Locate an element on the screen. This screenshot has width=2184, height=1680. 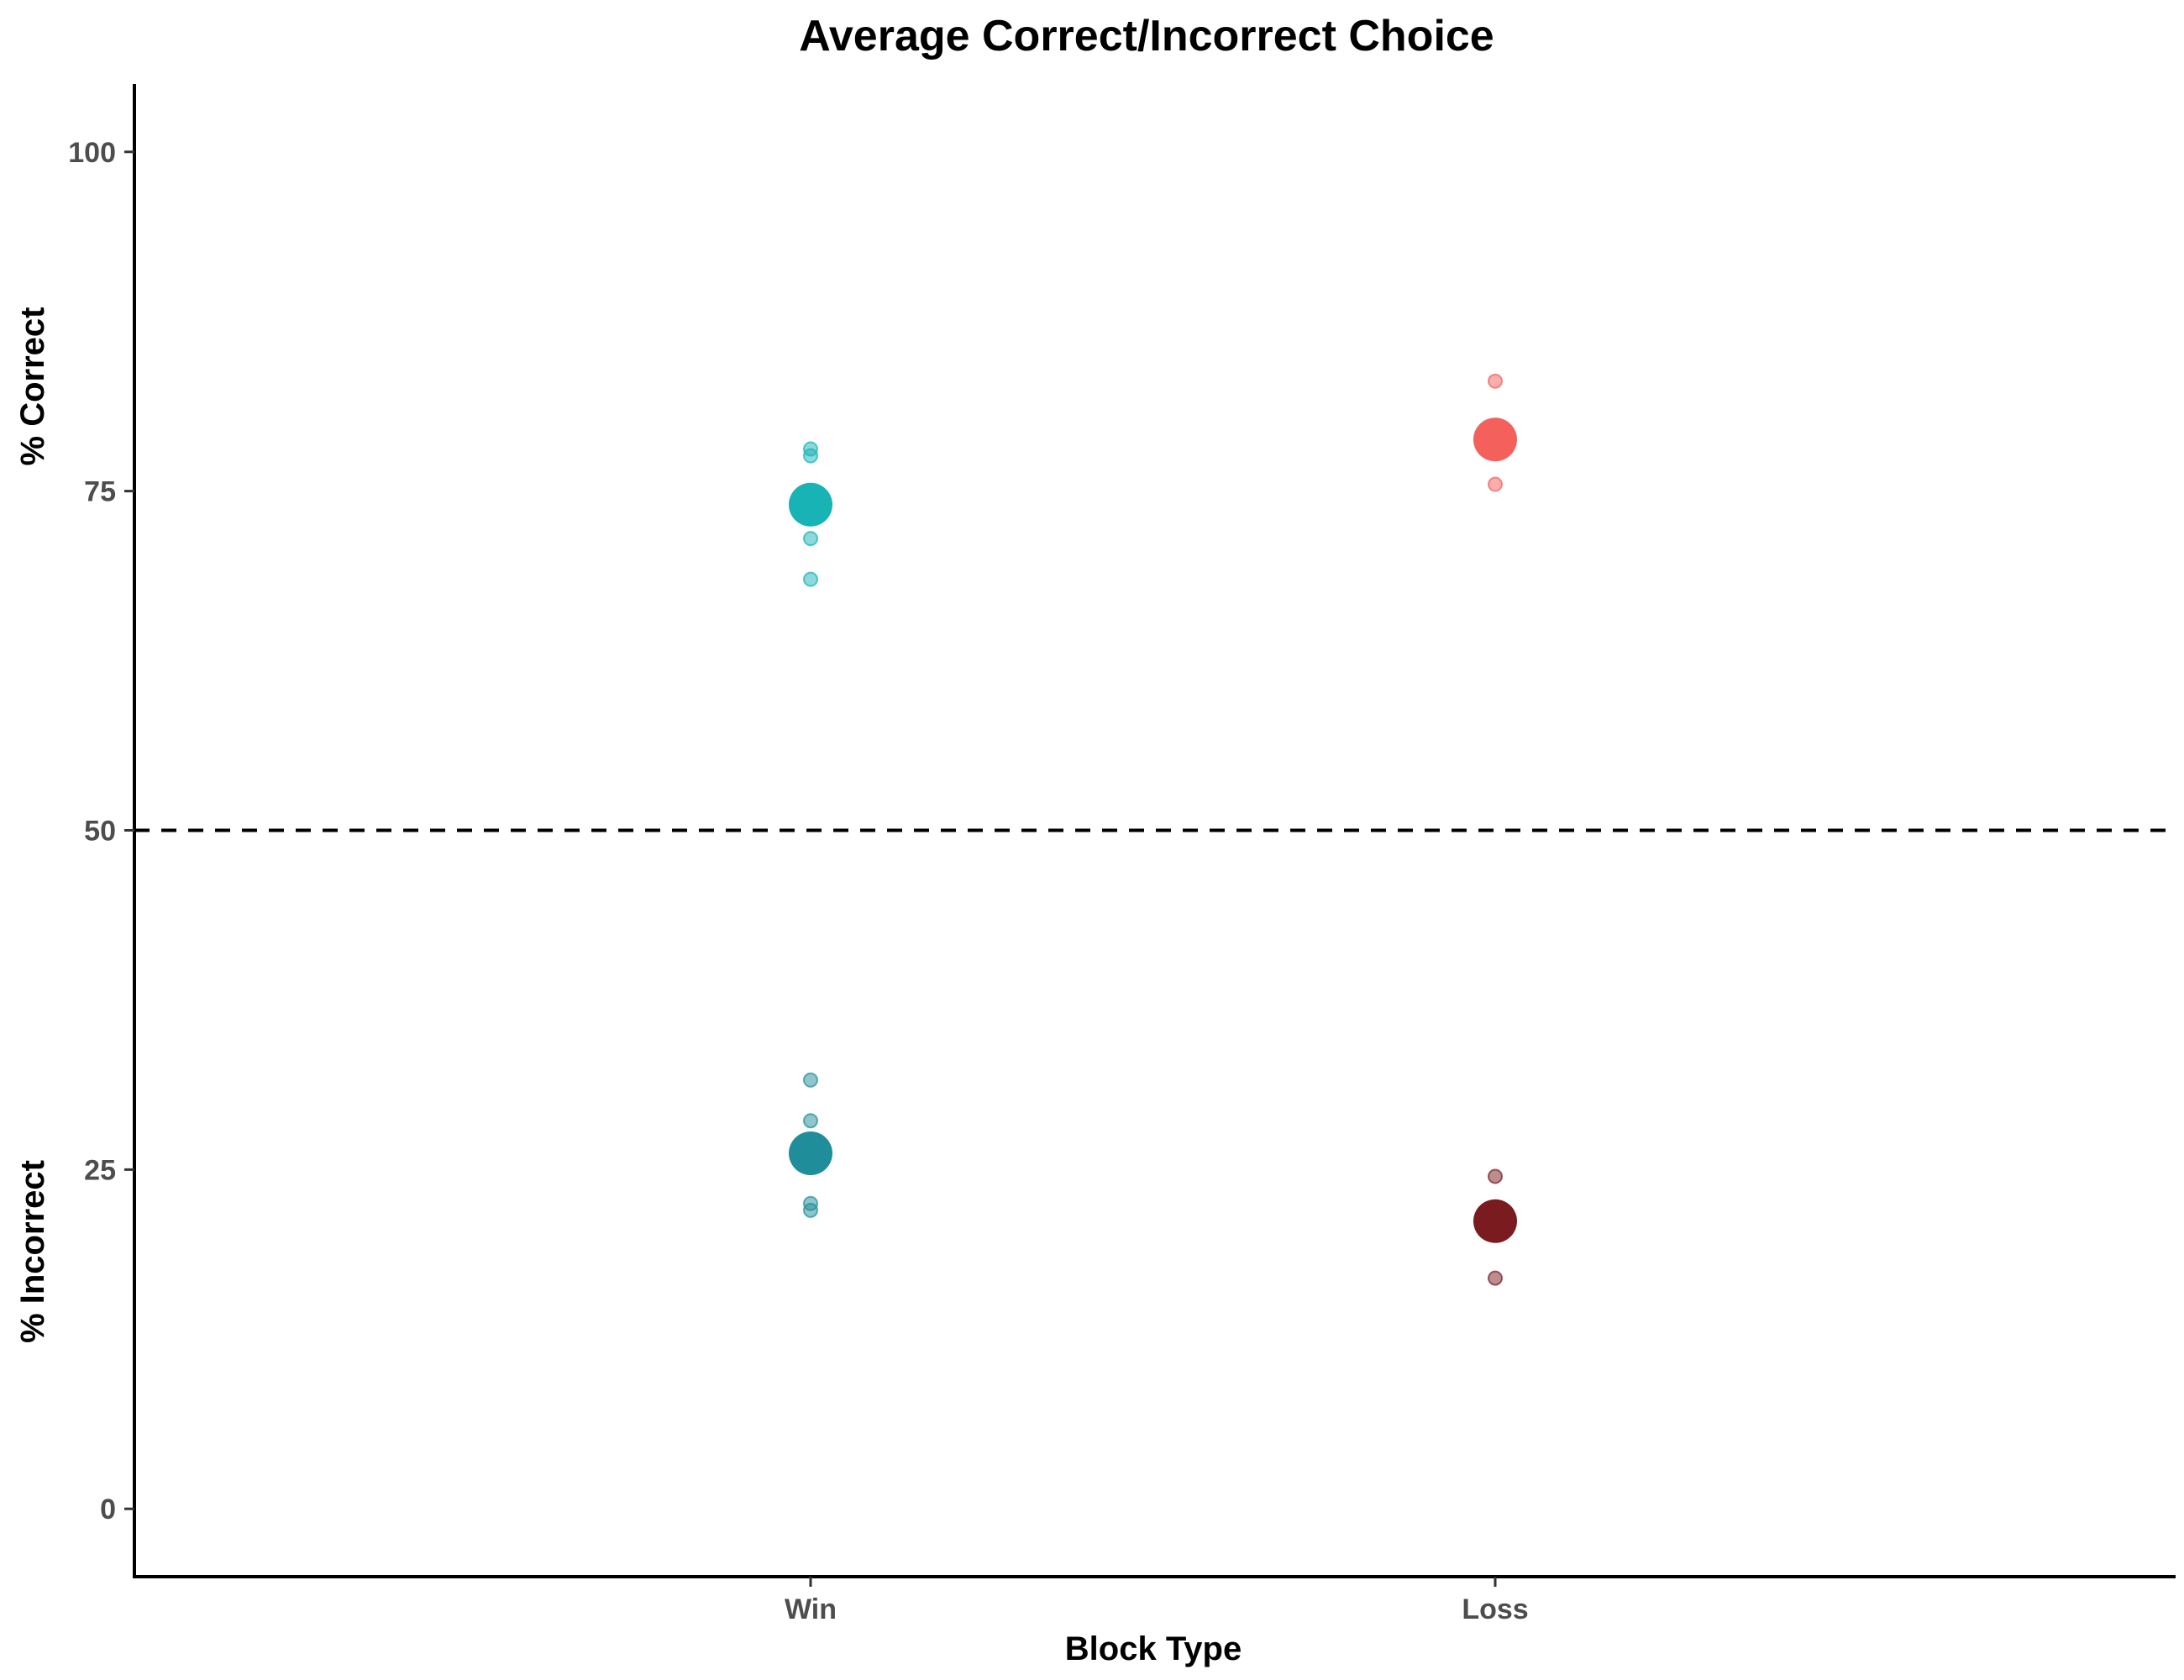
mean-point-win-incorrect is located at coordinates (810, 1153).